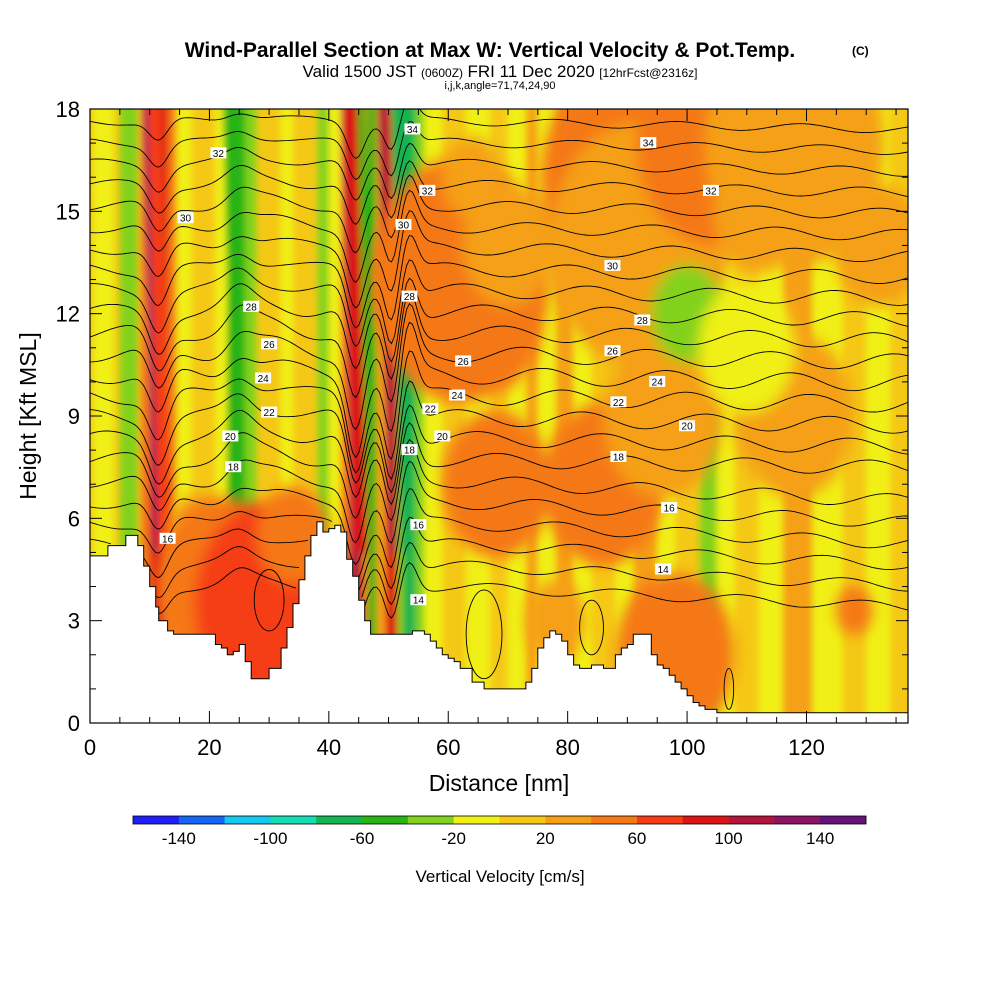 The image size is (1000, 1000). What do you see at coordinates (209, 747) in the screenshot?
I see `x-tick-label: 20` at bounding box center [209, 747].